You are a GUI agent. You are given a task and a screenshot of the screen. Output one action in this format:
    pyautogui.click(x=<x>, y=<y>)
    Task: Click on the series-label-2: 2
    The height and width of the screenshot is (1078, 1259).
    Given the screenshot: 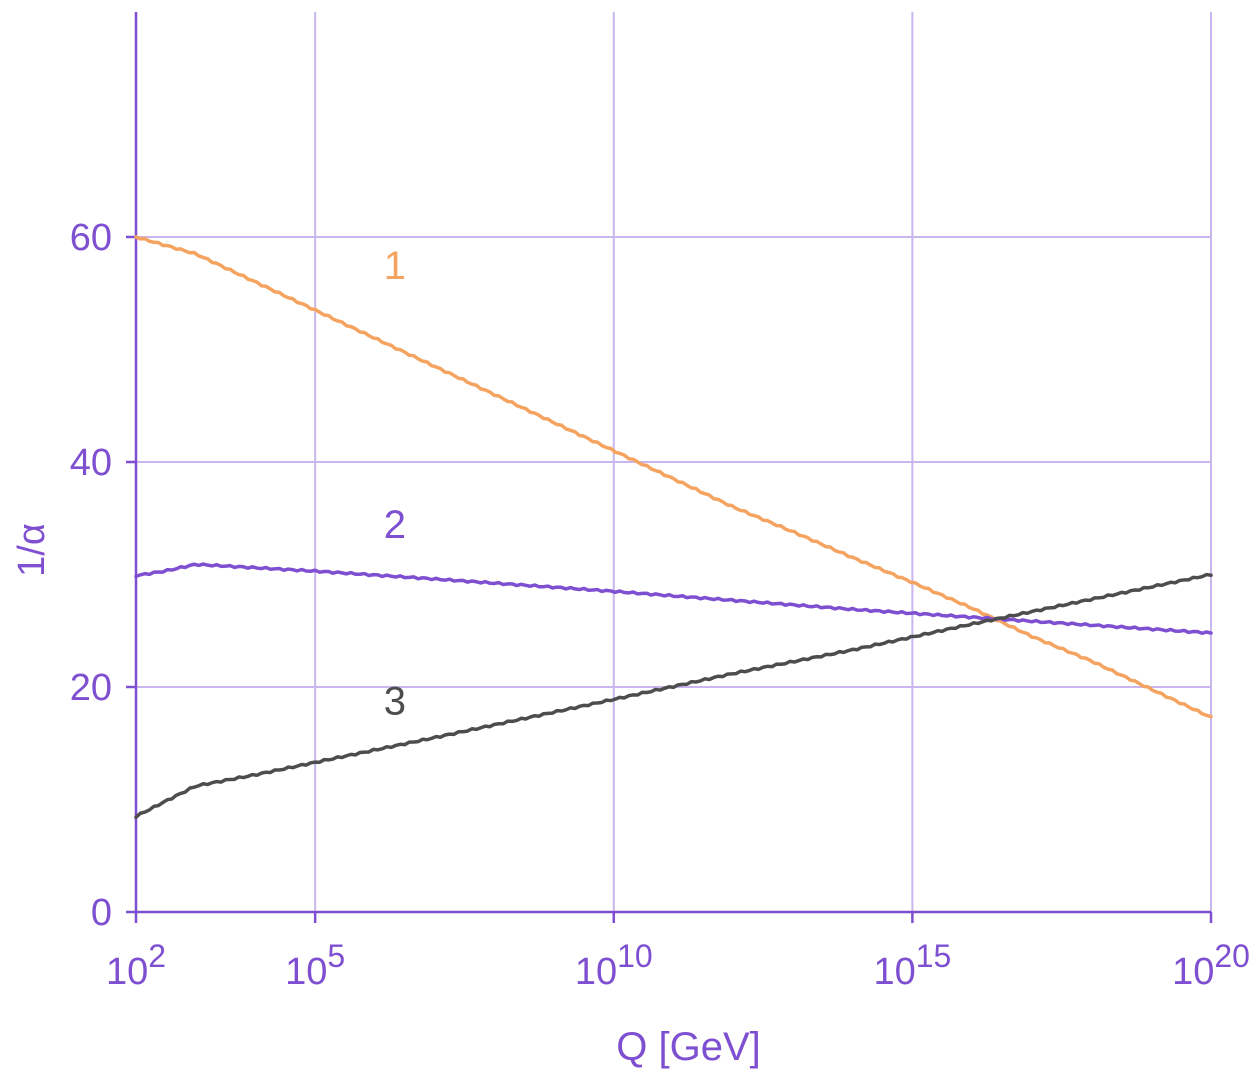 What is the action you would take?
    pyautogui.click(x=395, y=525)
    